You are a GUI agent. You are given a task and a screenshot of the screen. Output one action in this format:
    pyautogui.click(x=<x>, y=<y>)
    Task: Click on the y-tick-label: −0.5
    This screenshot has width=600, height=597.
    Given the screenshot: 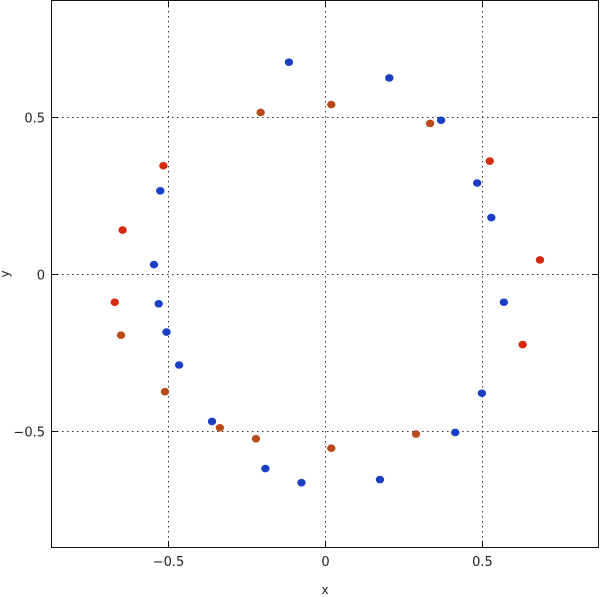 What is the action you would take?
    pyautogui.click(x=29, y=433)
    